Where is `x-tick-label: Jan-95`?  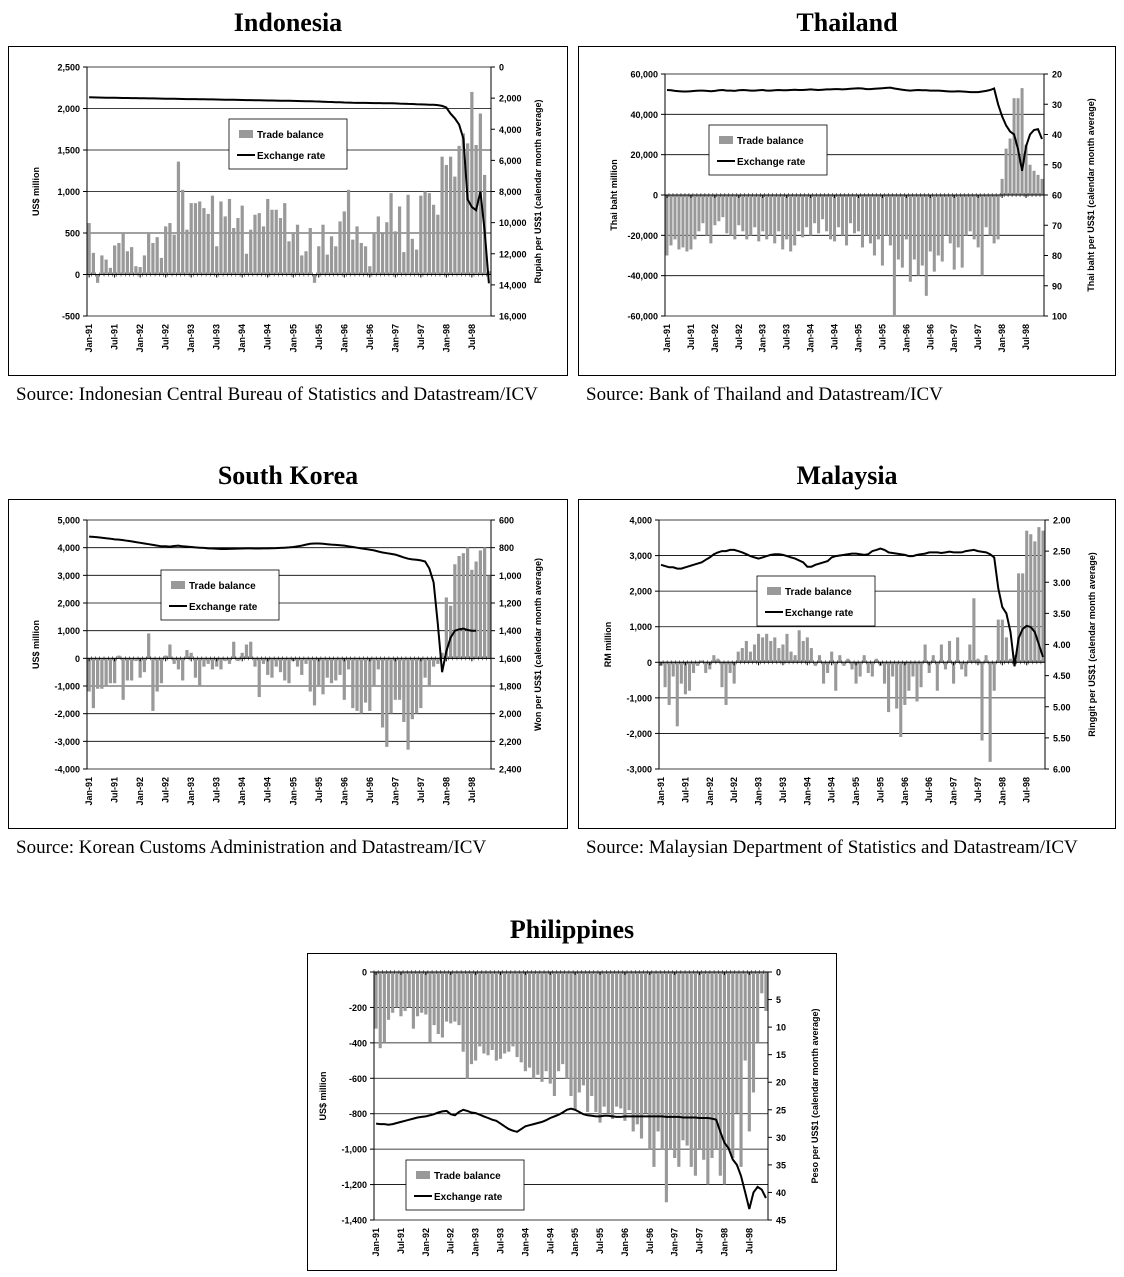
x-tick-label: Jan-95 is located at coordinates (856, 791).